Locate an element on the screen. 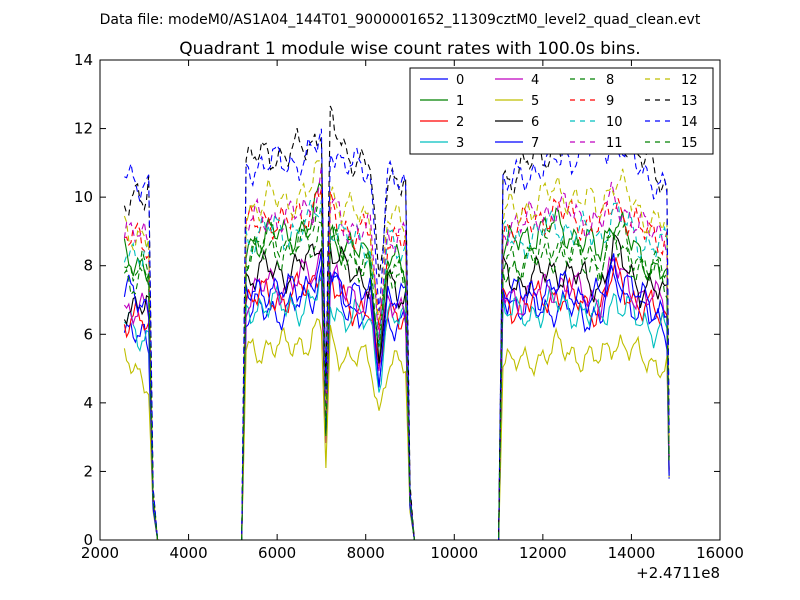  legend-label: 0 is located at coordinates (460, 80).